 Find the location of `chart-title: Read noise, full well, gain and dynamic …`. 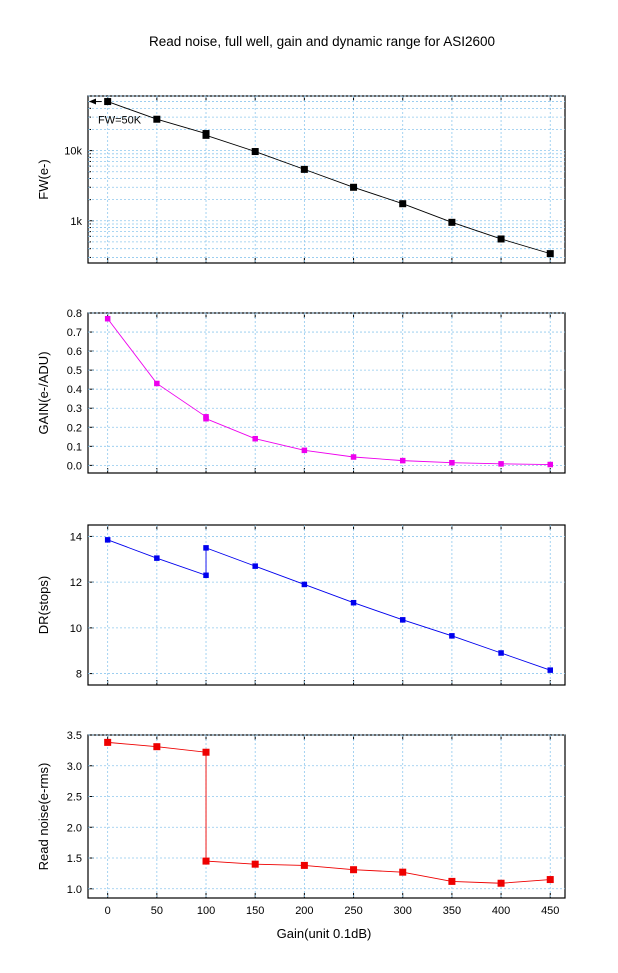

chart-title: Read noise, full well, gain and dynamic … is located at coordinates (322, 41).